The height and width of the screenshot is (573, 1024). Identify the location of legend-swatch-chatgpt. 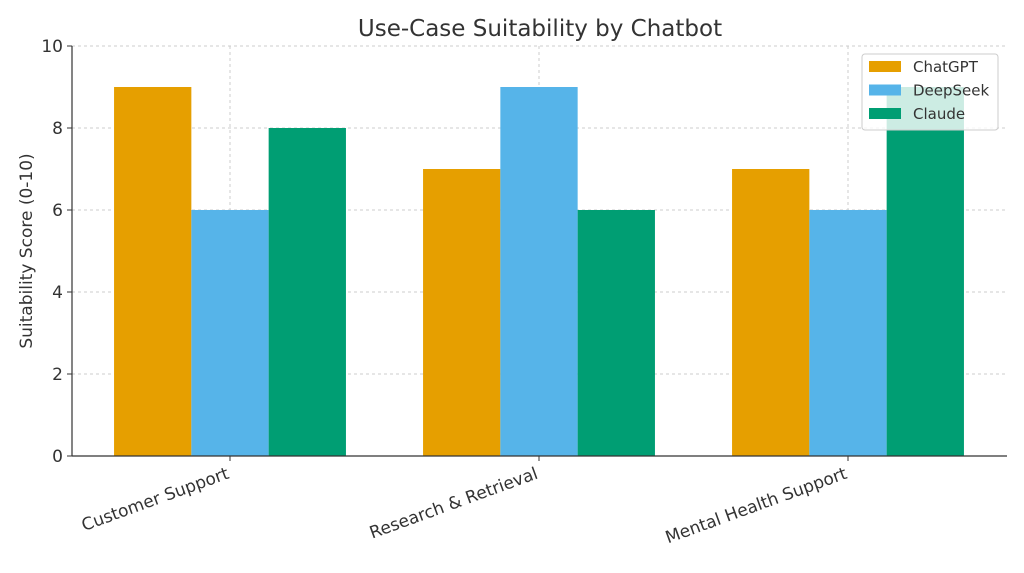
(885, 66).